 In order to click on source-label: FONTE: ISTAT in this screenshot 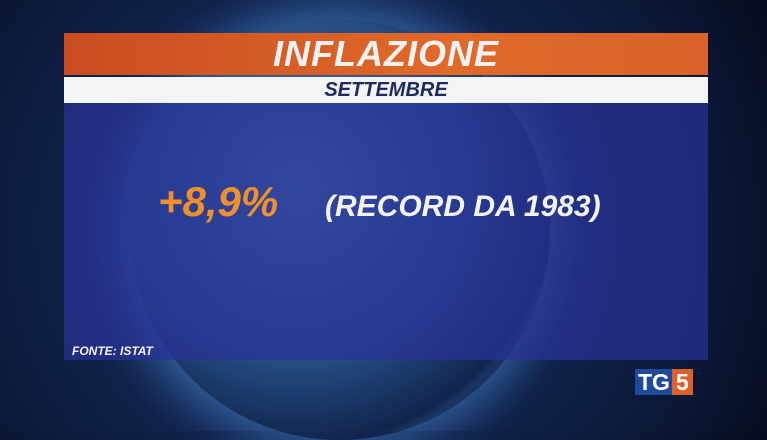, I will do `click(112, 351)`.